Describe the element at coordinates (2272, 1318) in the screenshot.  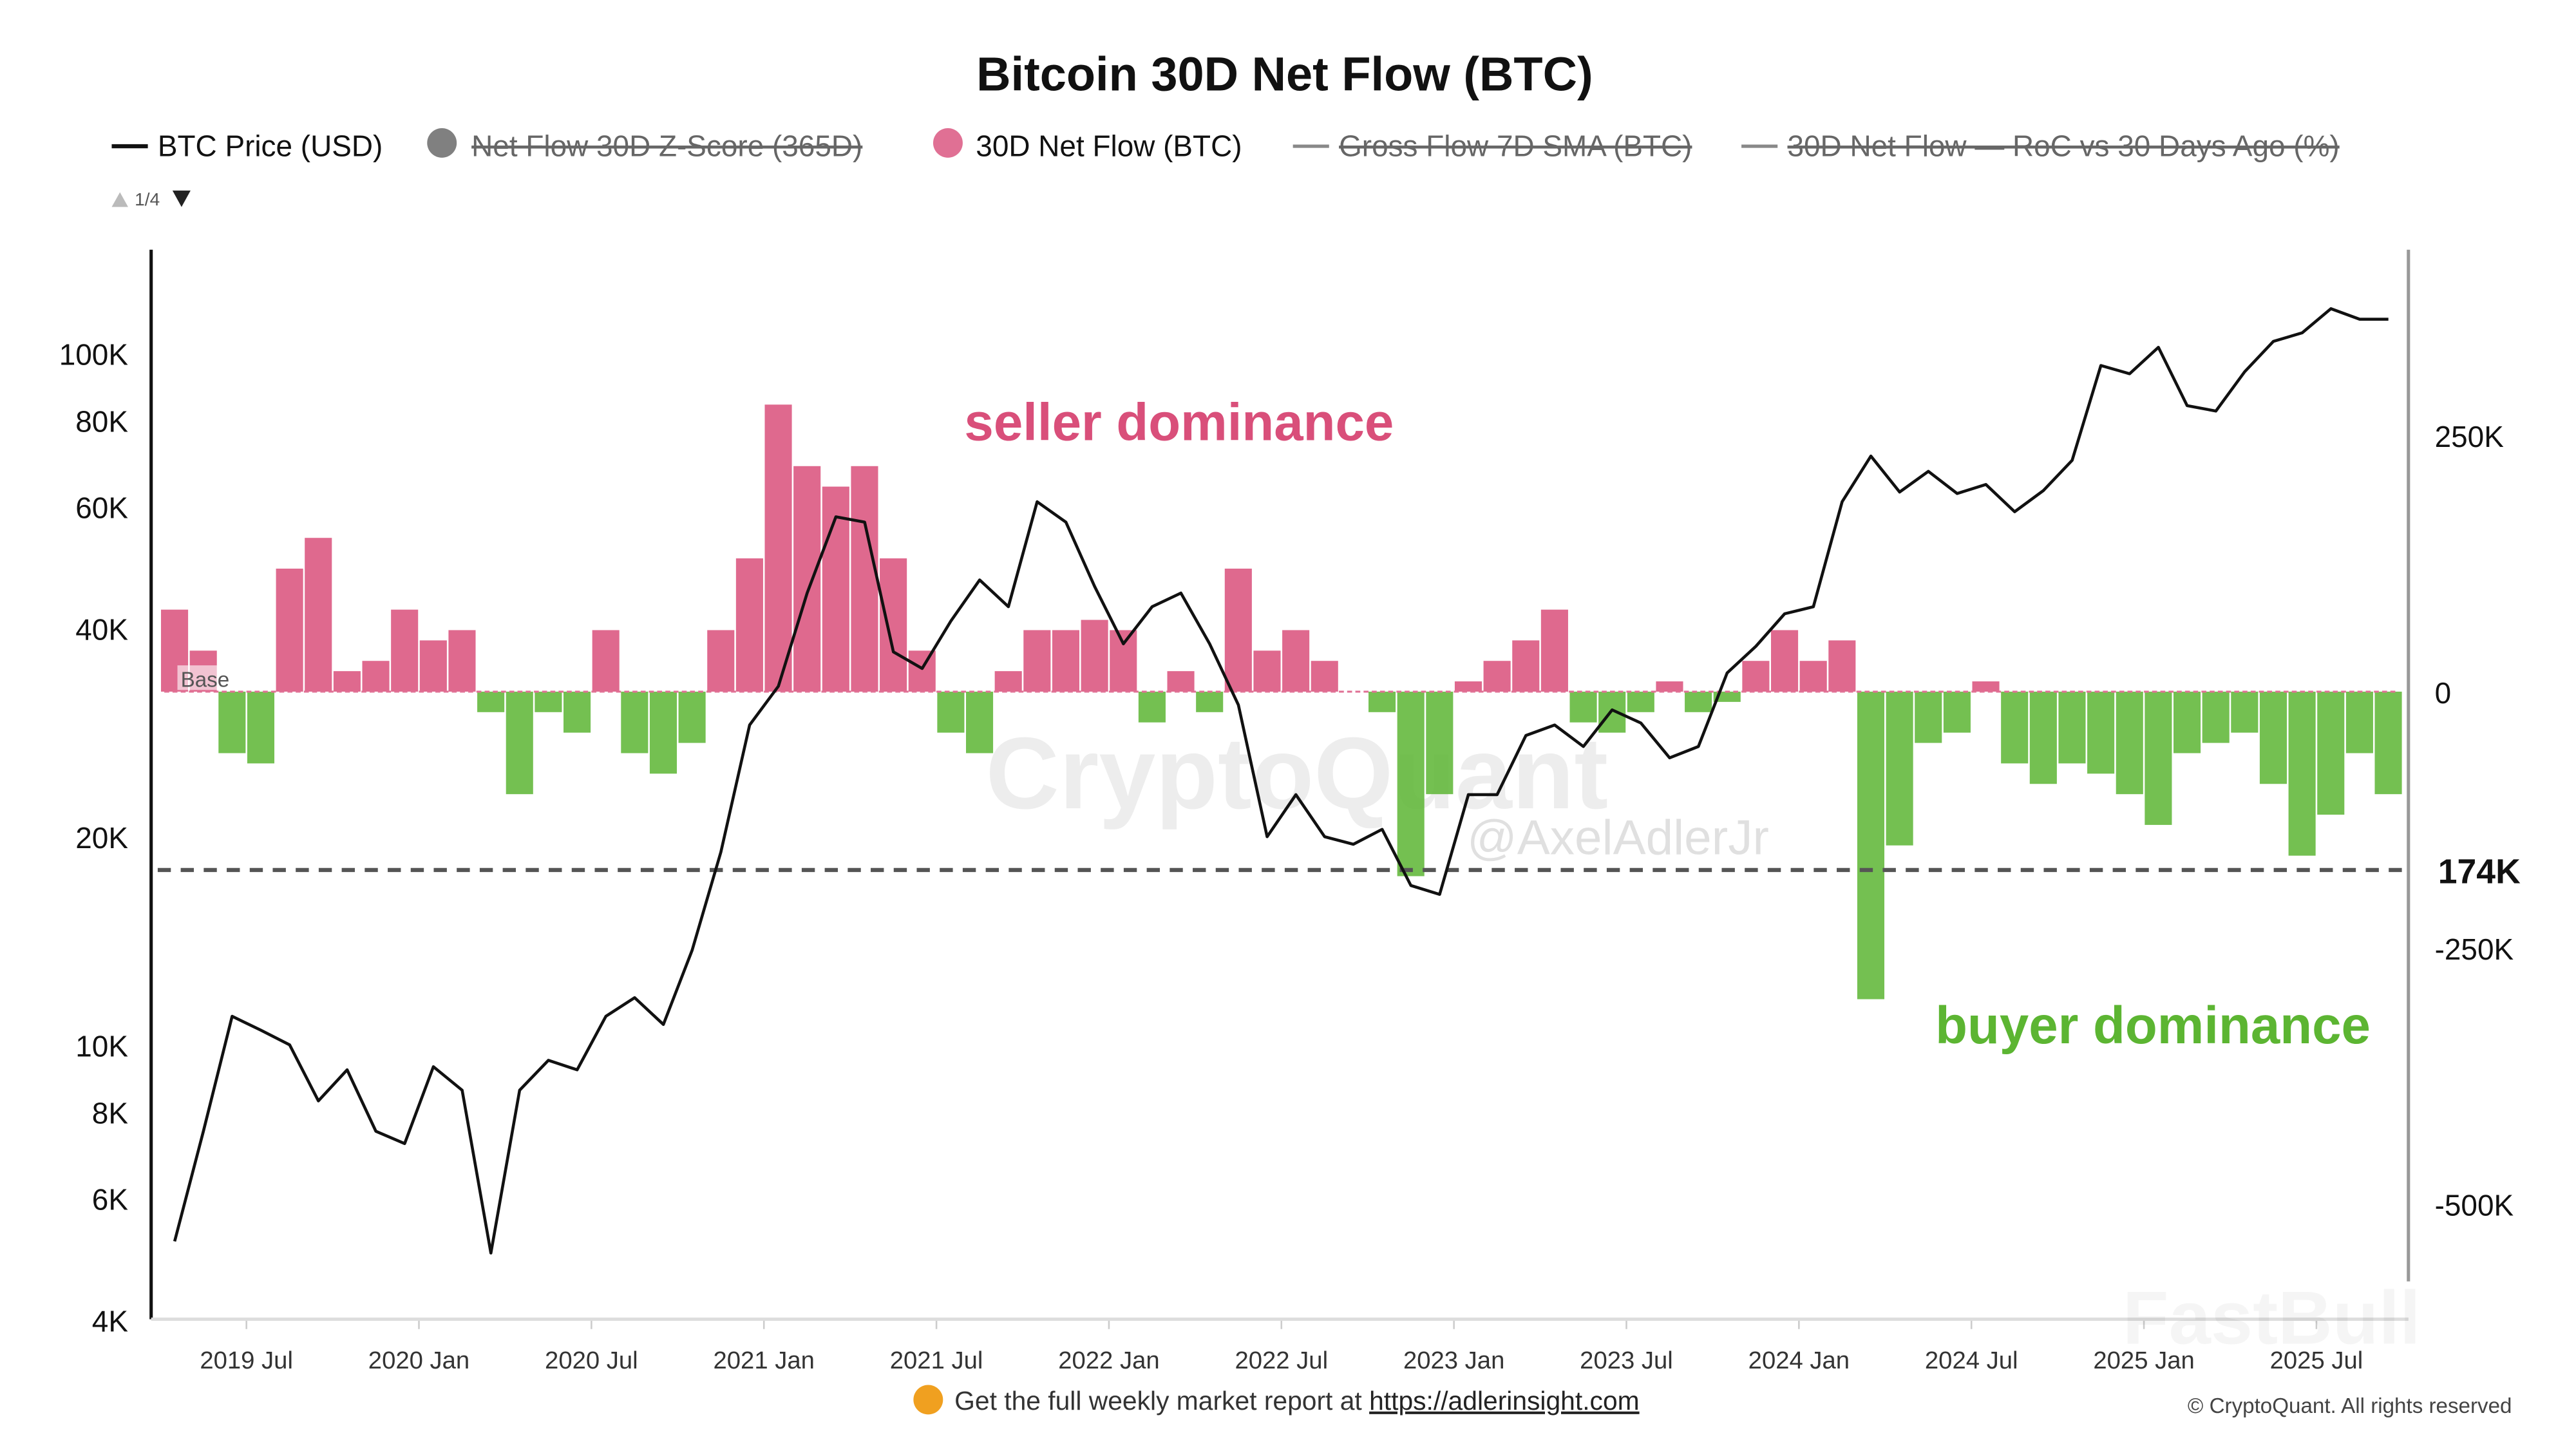
I see `watermark-fastbull: FastBull` at that location.